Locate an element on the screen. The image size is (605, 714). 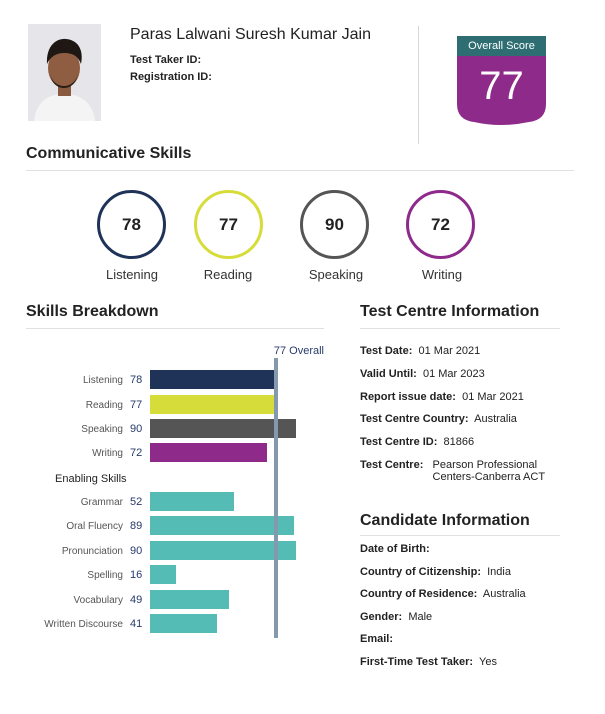
email-row: Email: is located at coordinates (378, 639).